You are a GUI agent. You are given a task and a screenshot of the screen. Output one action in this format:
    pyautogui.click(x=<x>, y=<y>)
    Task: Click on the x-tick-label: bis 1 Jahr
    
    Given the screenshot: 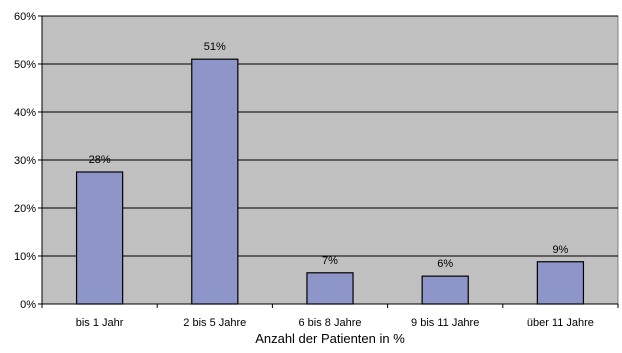 What is the action you would take?
    pyautogui.click(x=100, y=323)
    